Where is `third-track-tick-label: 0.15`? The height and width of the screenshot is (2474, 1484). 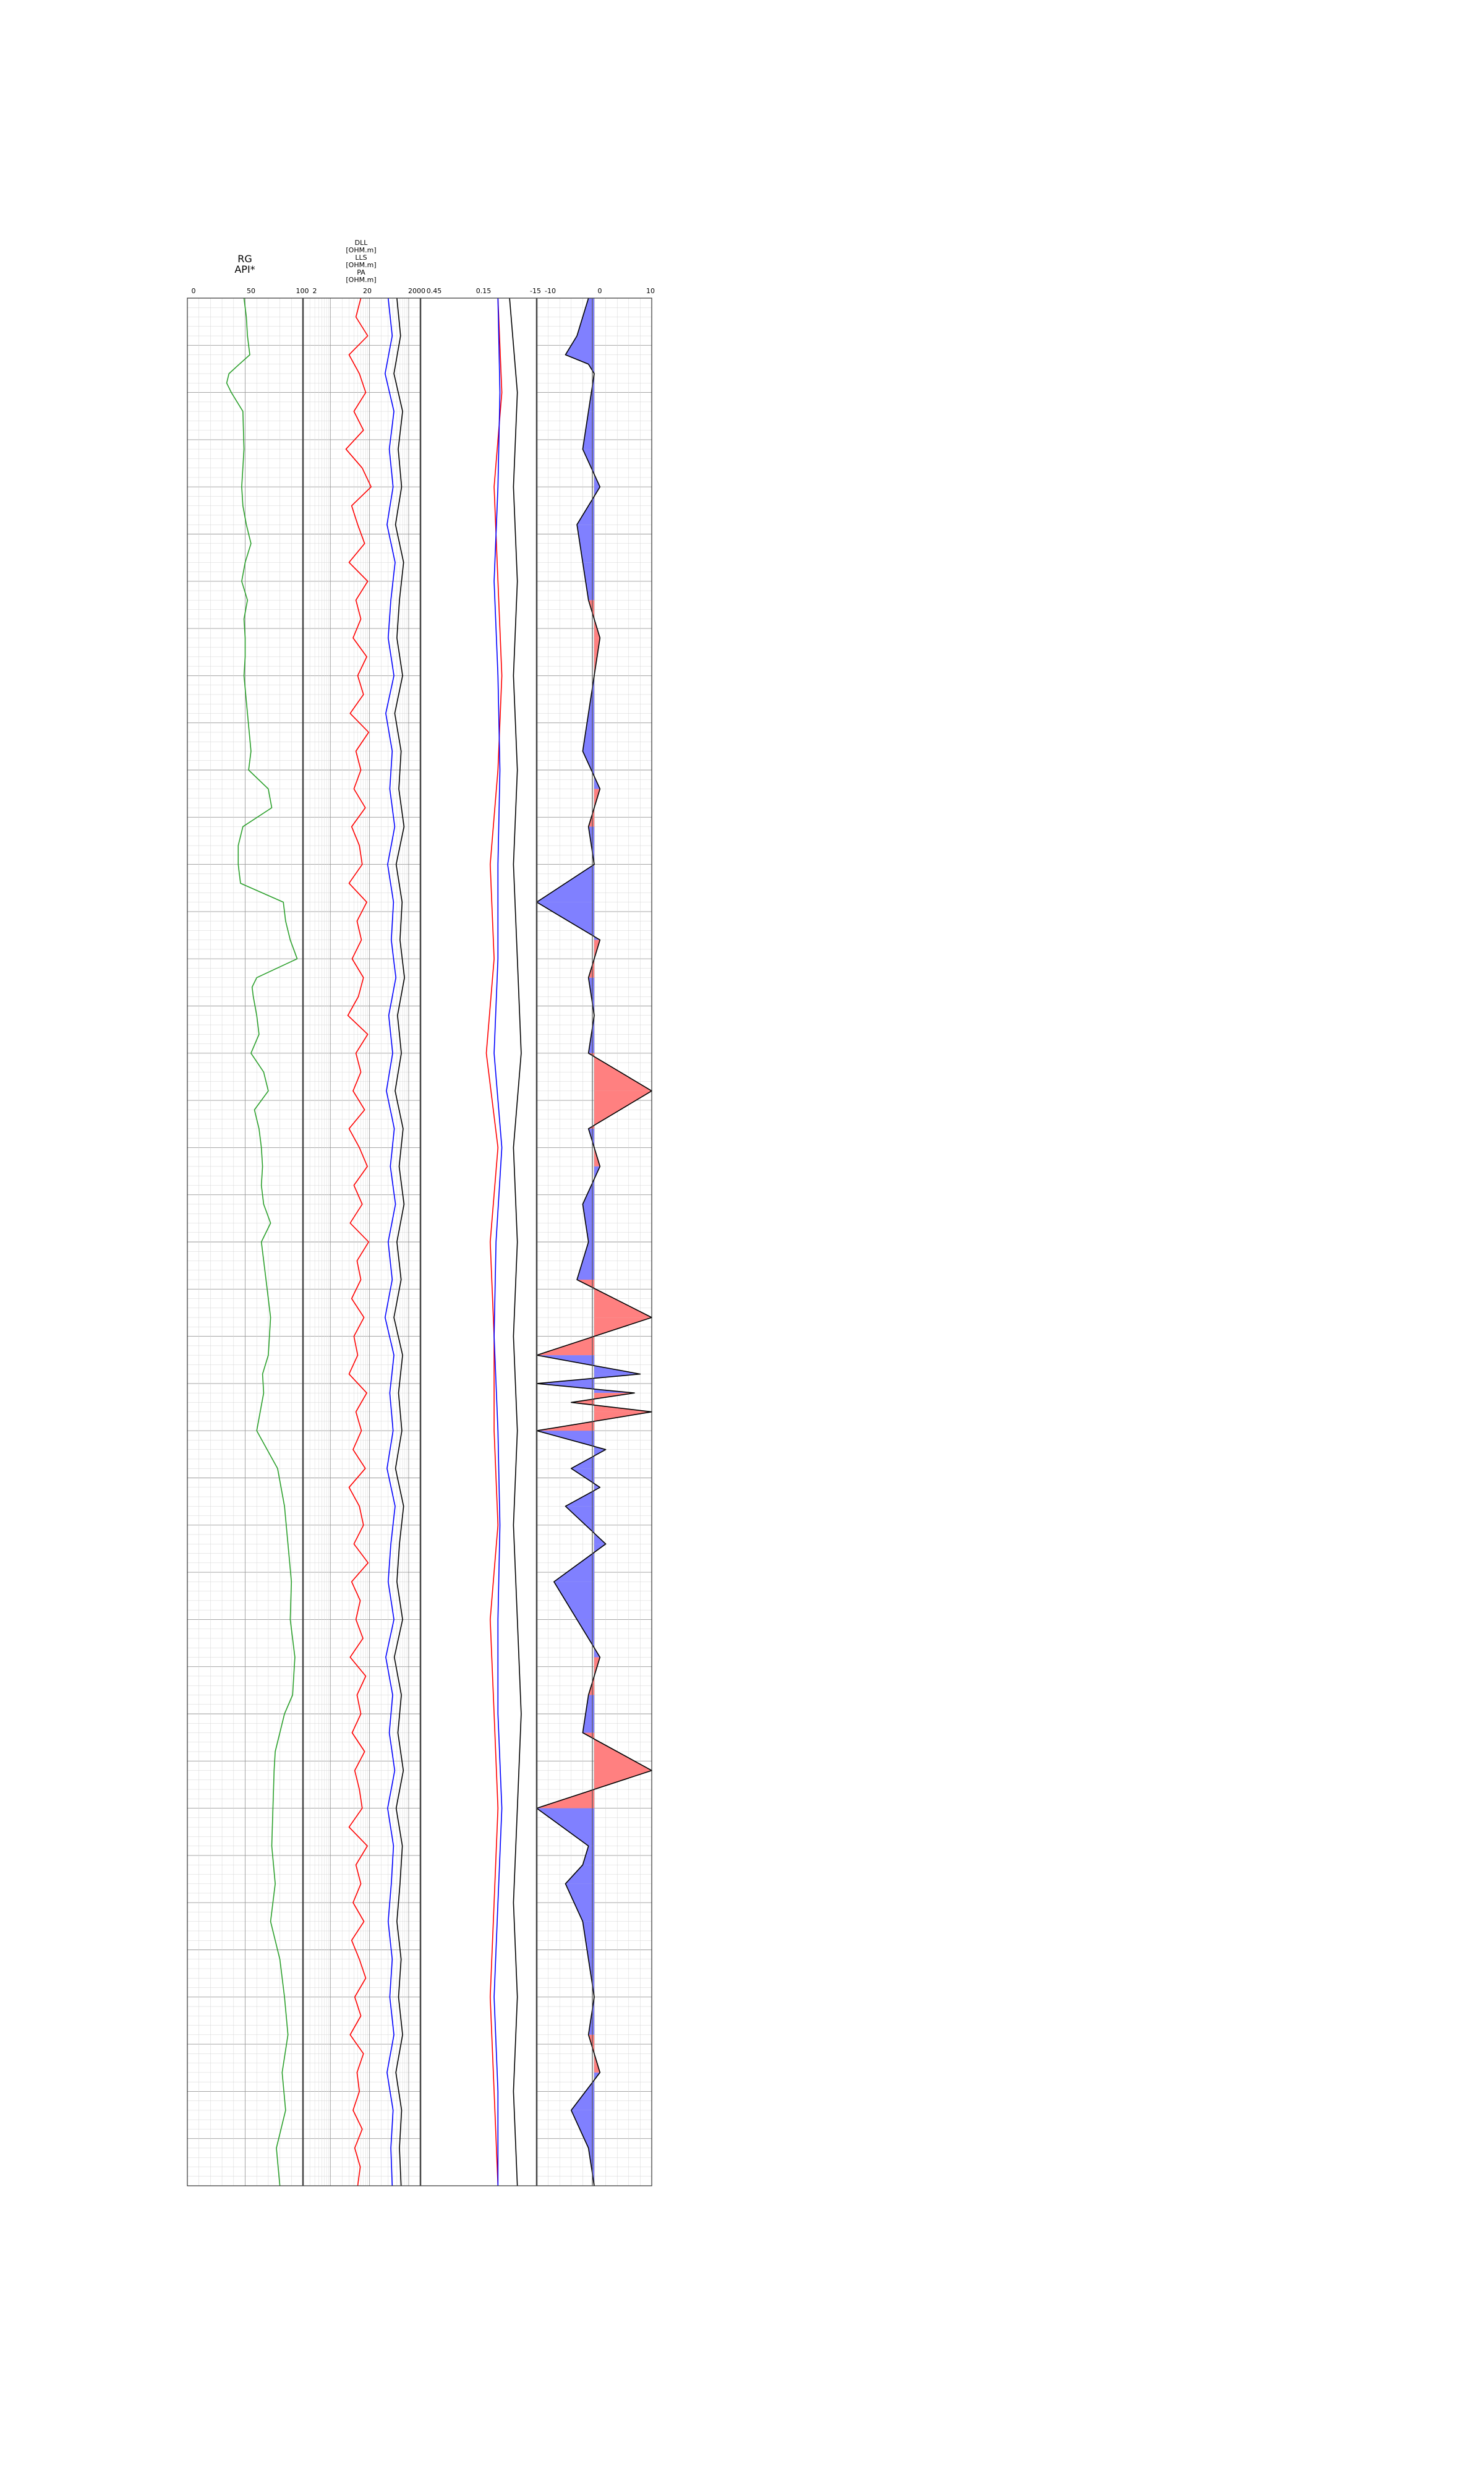
third-track-tick-label: 0.15 is located at coordinates (484, 291).